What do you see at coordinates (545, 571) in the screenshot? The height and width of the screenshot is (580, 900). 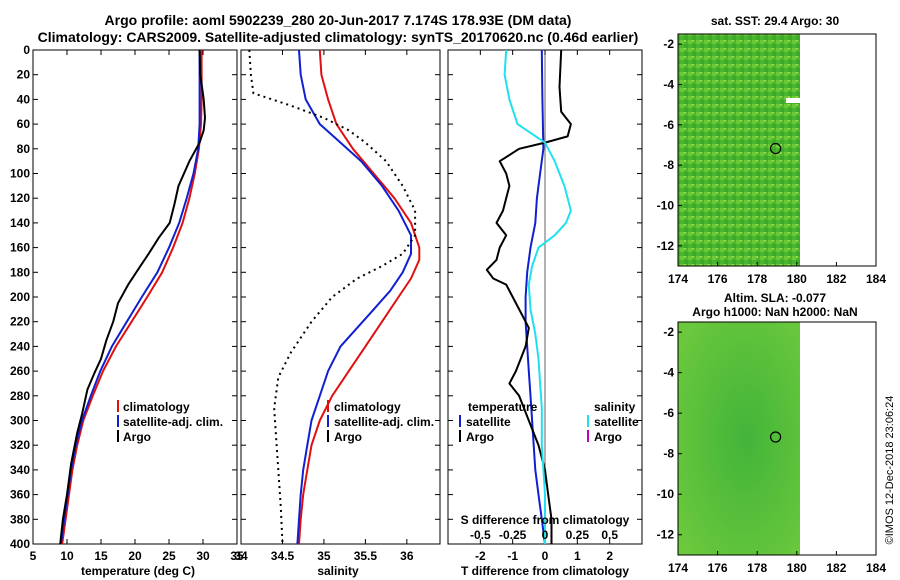 I see `t-difference-xlabel: T difference from climatology` at bounding box center [545, 571].